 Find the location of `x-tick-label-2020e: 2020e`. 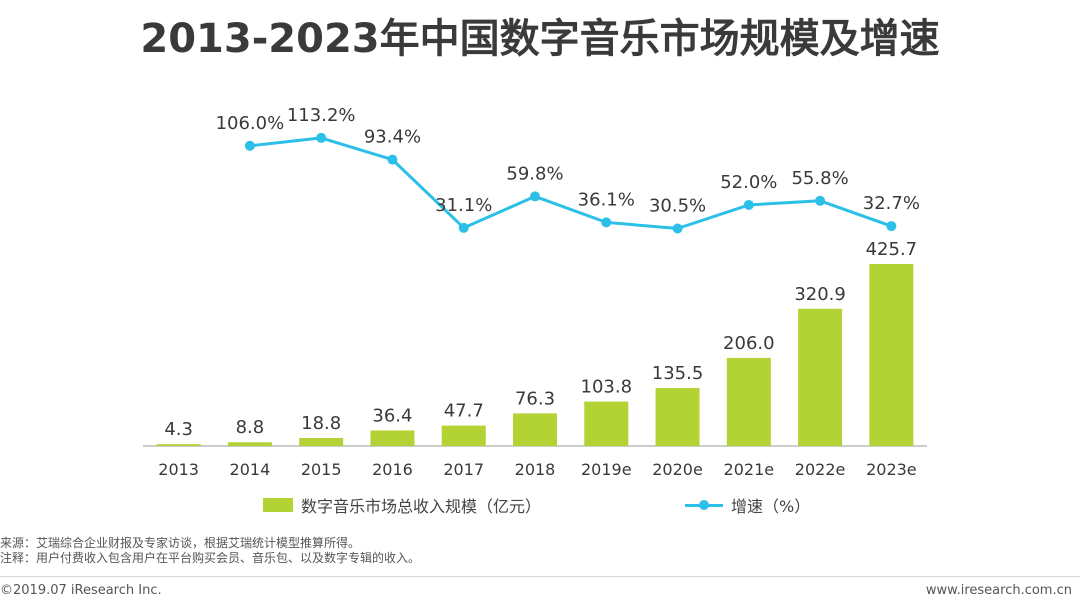

x-tick-label-2020e: 2020e is located at coordinates (677, 469).